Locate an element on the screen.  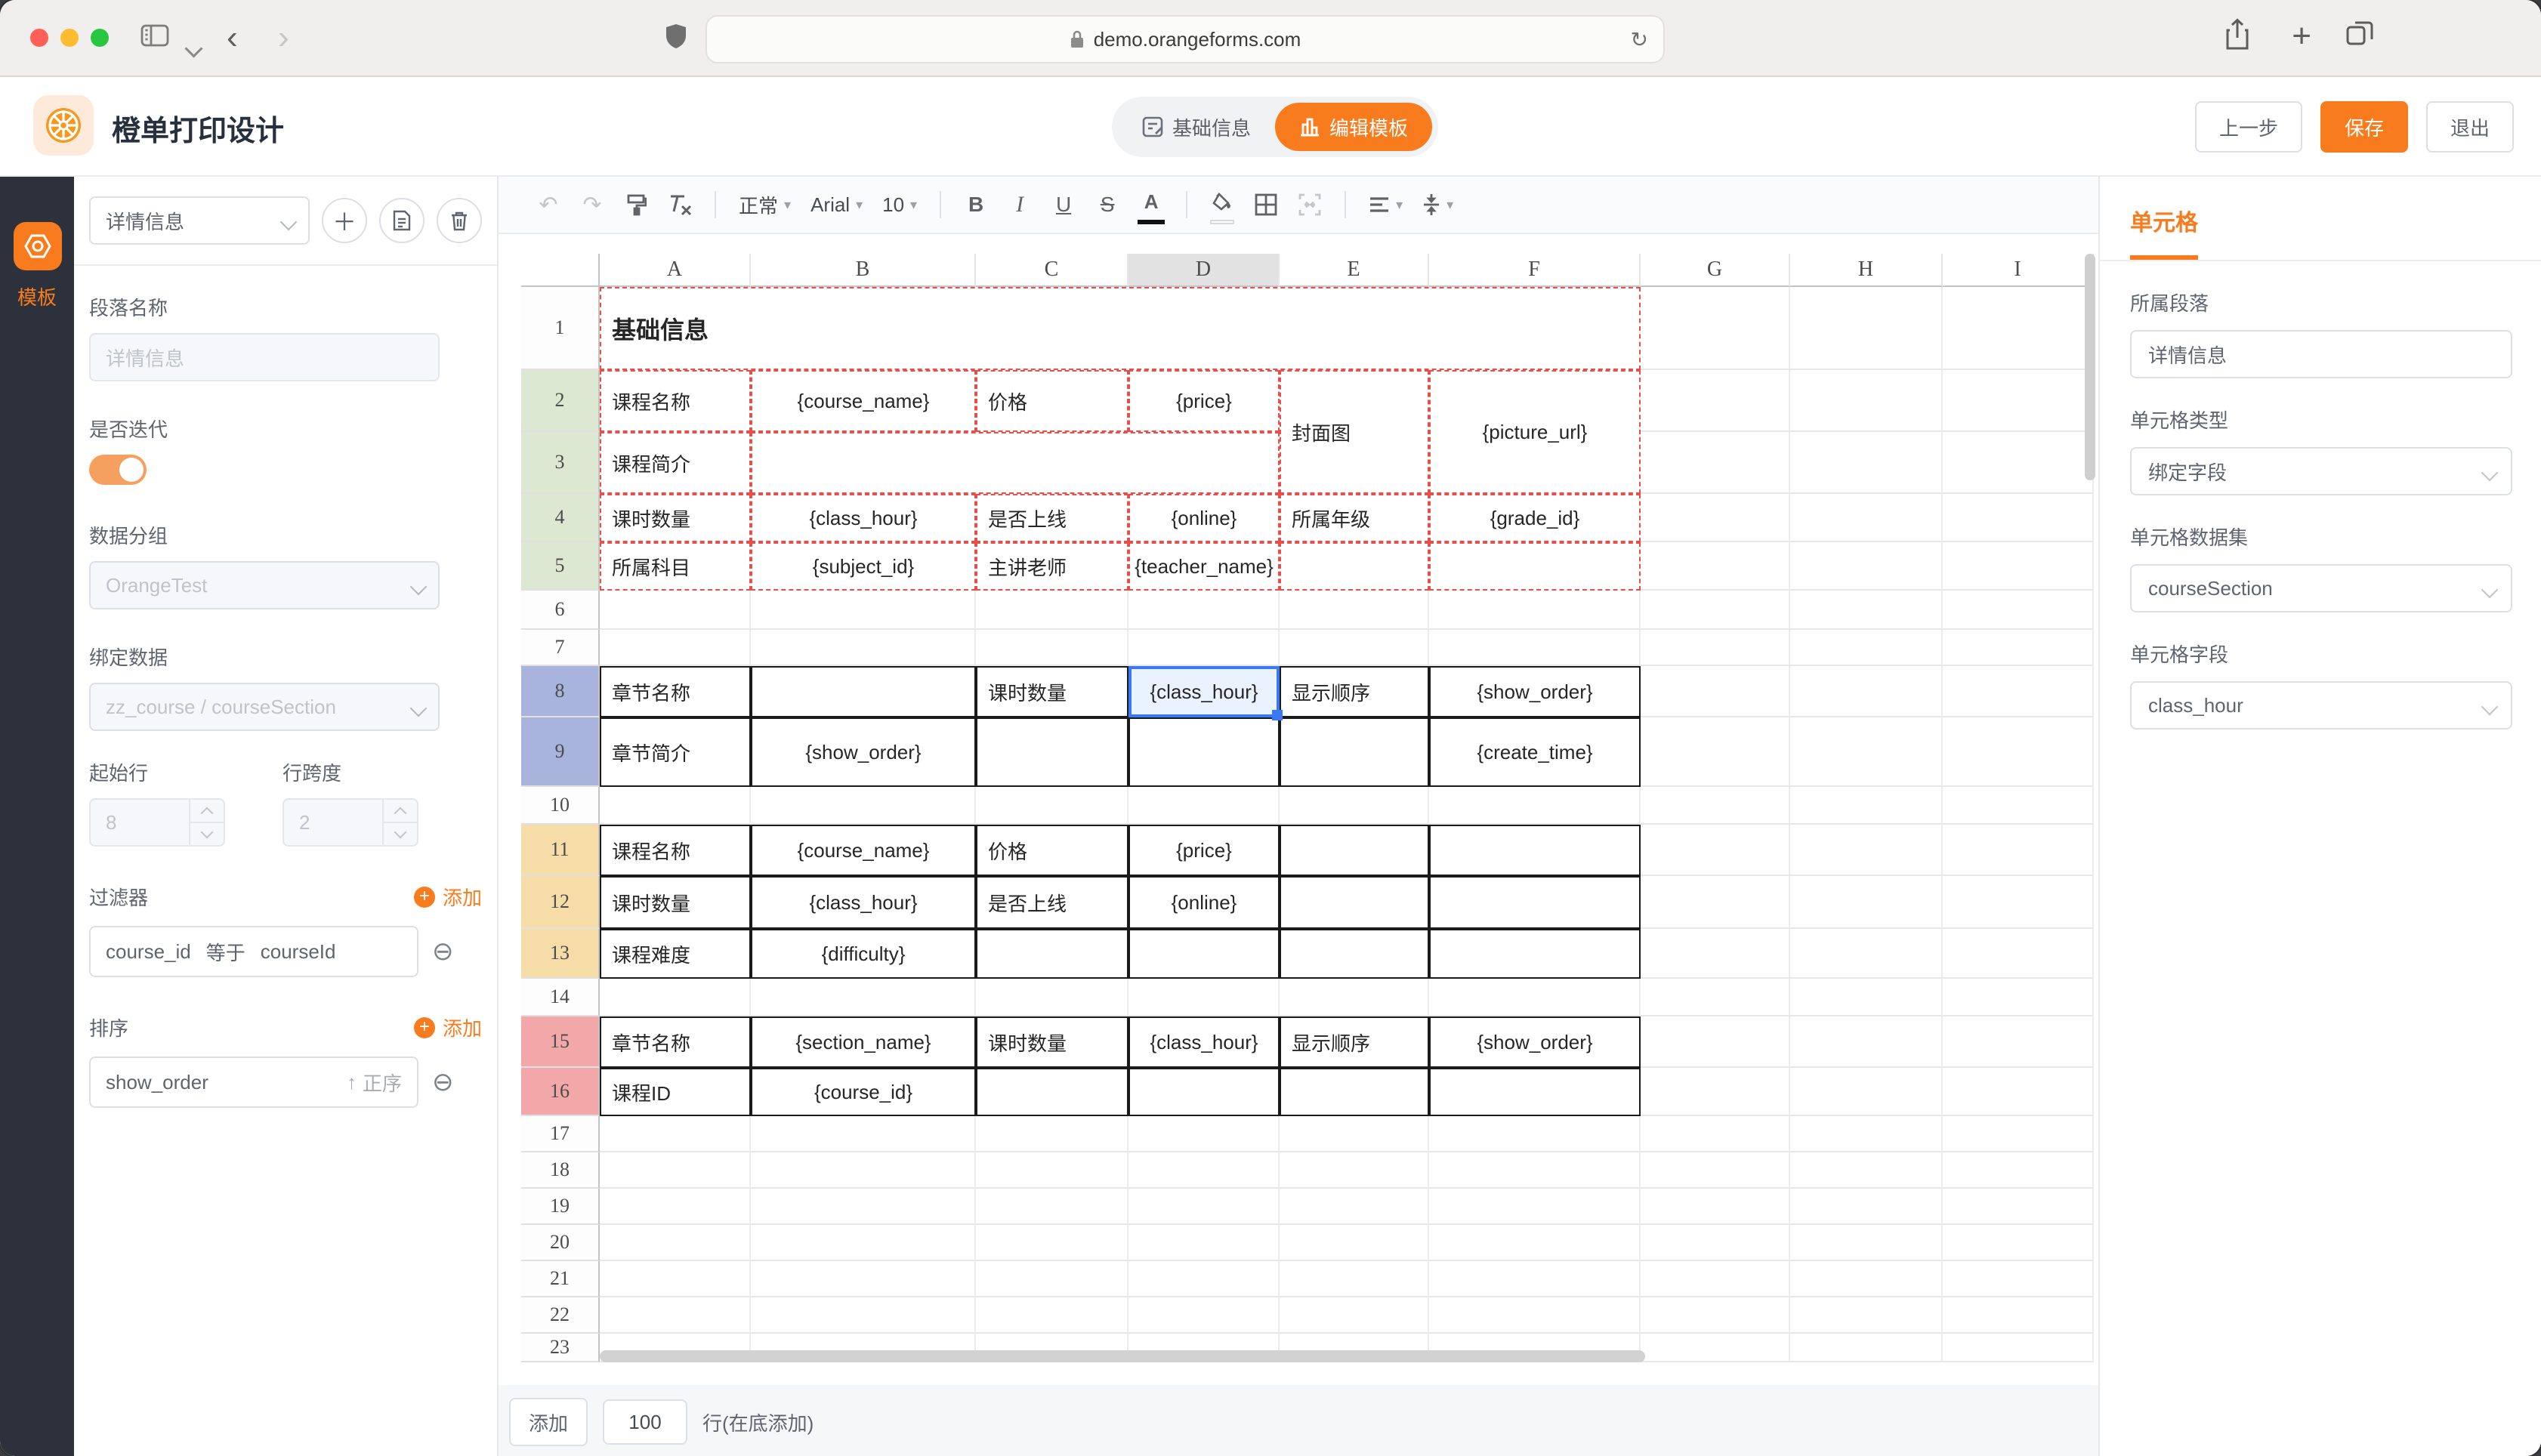
horizontal-align-dropdown: ▾ is located at coordinates (1386, 205).